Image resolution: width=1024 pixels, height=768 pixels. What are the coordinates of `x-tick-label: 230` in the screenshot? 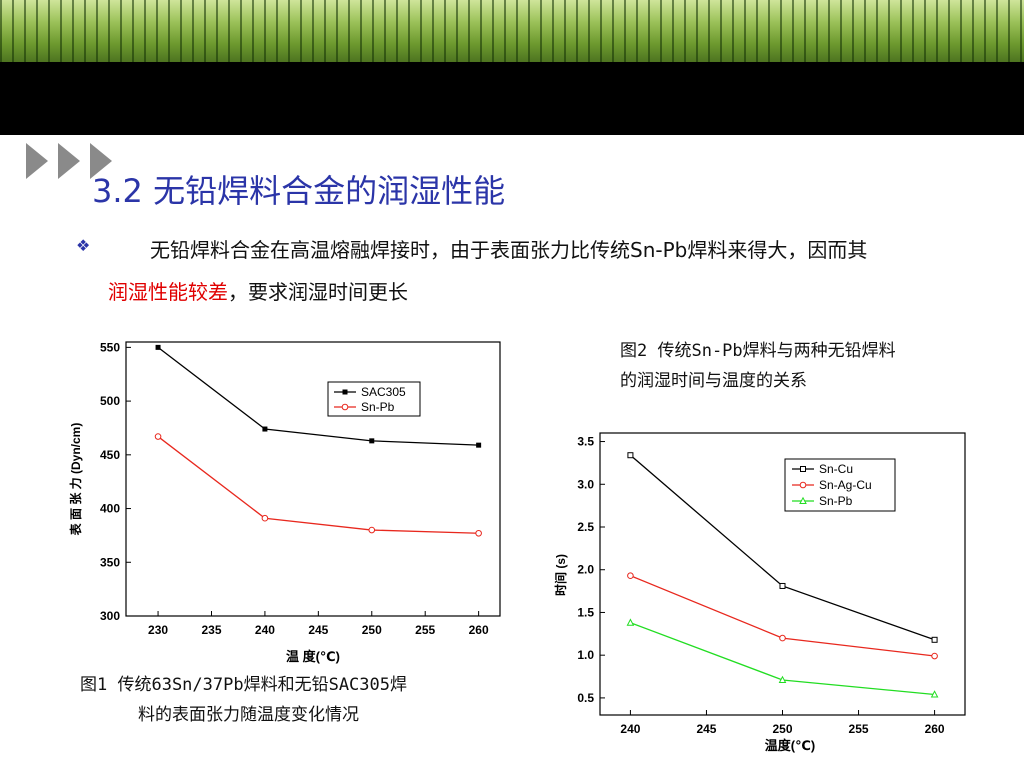 It's located at (158, 630).